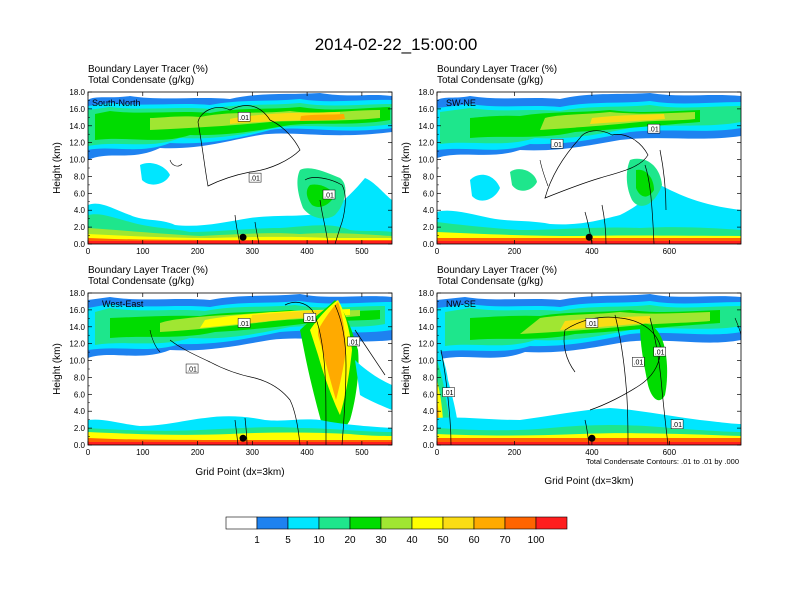  What do you see at coordinates (116, 103) in the screenshot?
I see `cross-section-label: South-North` at bounding box center [116, 103].